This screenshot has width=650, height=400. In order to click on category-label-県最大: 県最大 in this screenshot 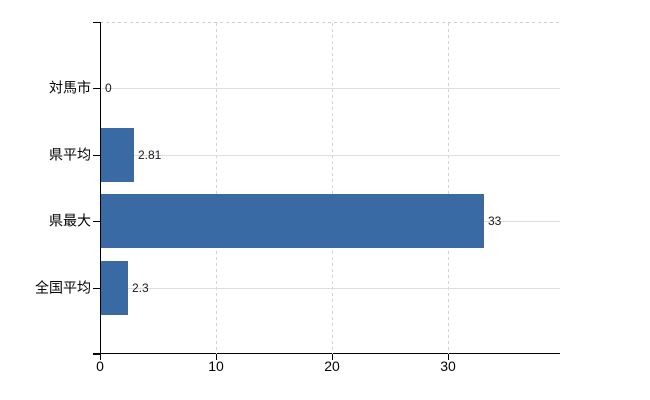, I will do `click(70, 220)`.